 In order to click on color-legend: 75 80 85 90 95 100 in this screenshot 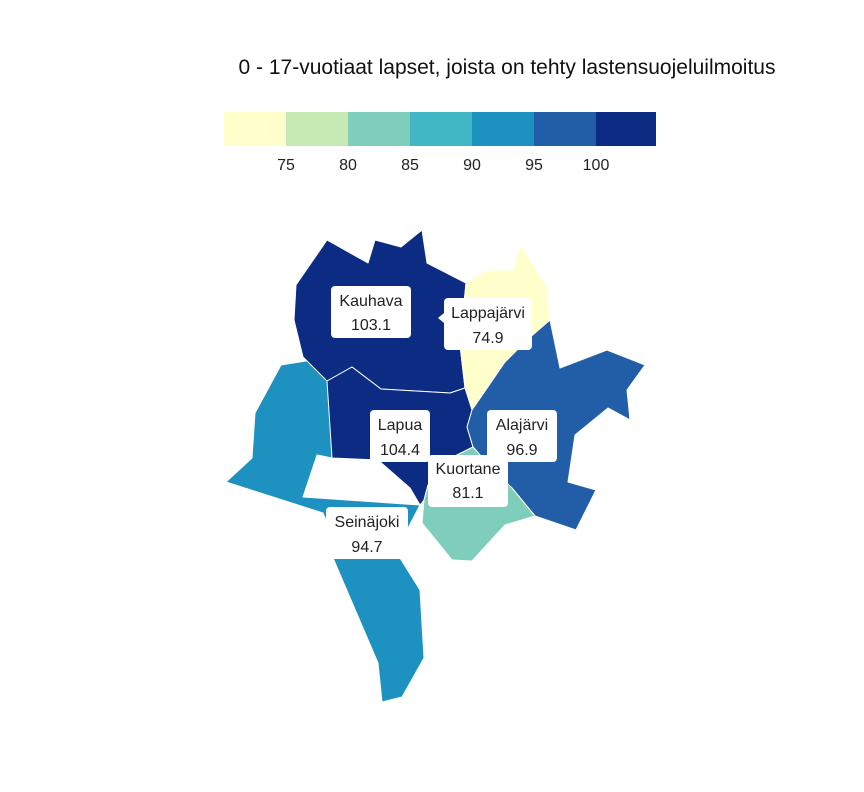, I will do `click(440, 143)`.